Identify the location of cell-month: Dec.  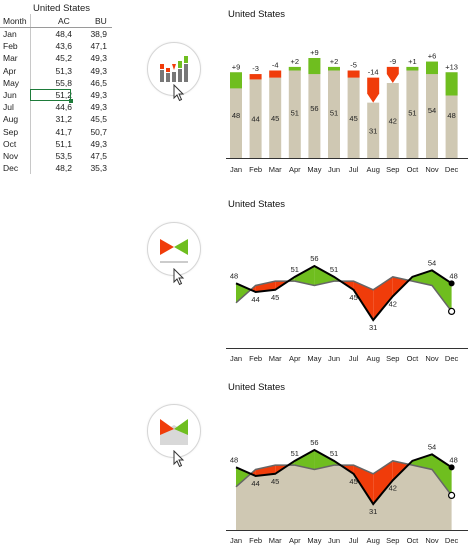
(11, 168).